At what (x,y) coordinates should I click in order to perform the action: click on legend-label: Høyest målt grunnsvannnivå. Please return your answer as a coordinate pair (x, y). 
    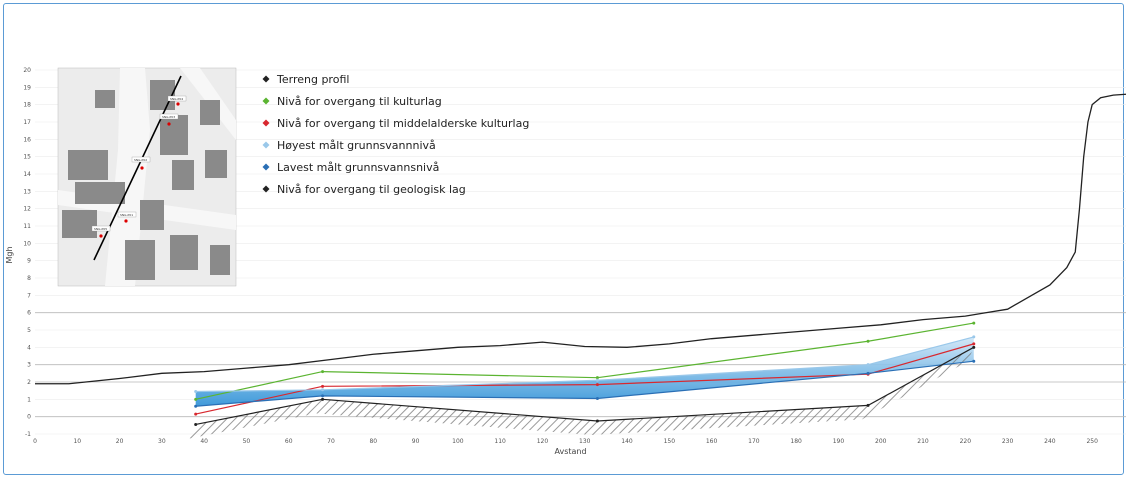
    Looking at the image, I should click on (356, 145).